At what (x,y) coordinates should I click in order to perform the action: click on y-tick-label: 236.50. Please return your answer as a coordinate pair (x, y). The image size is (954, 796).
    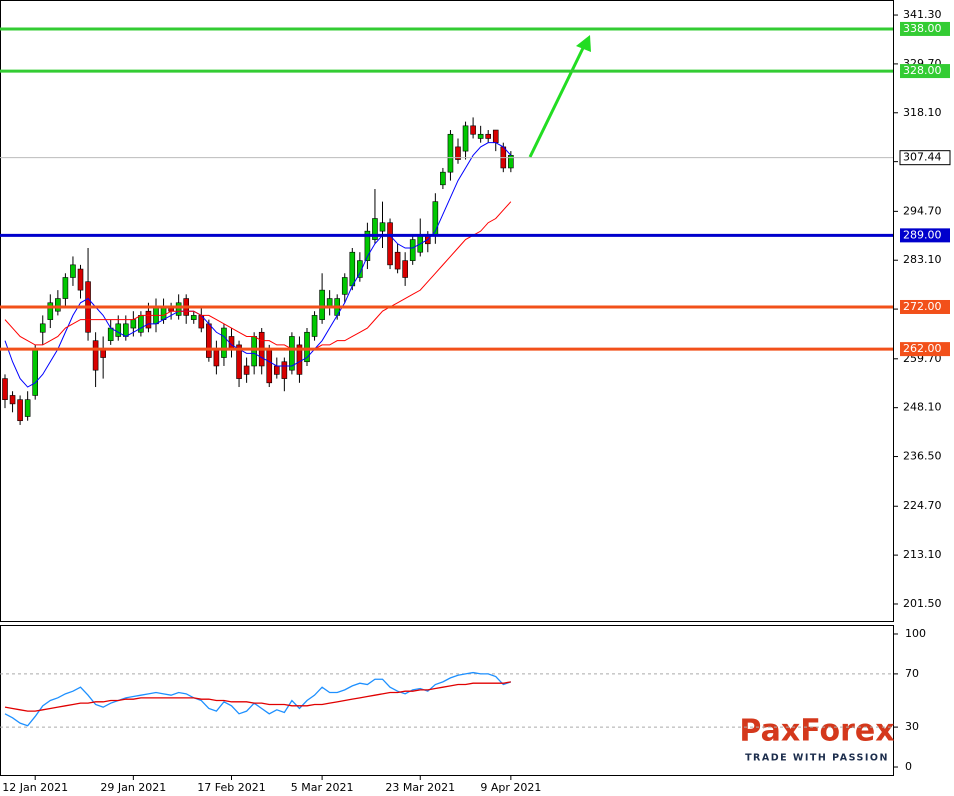
    Looking at the image, I should click on (922, 456).